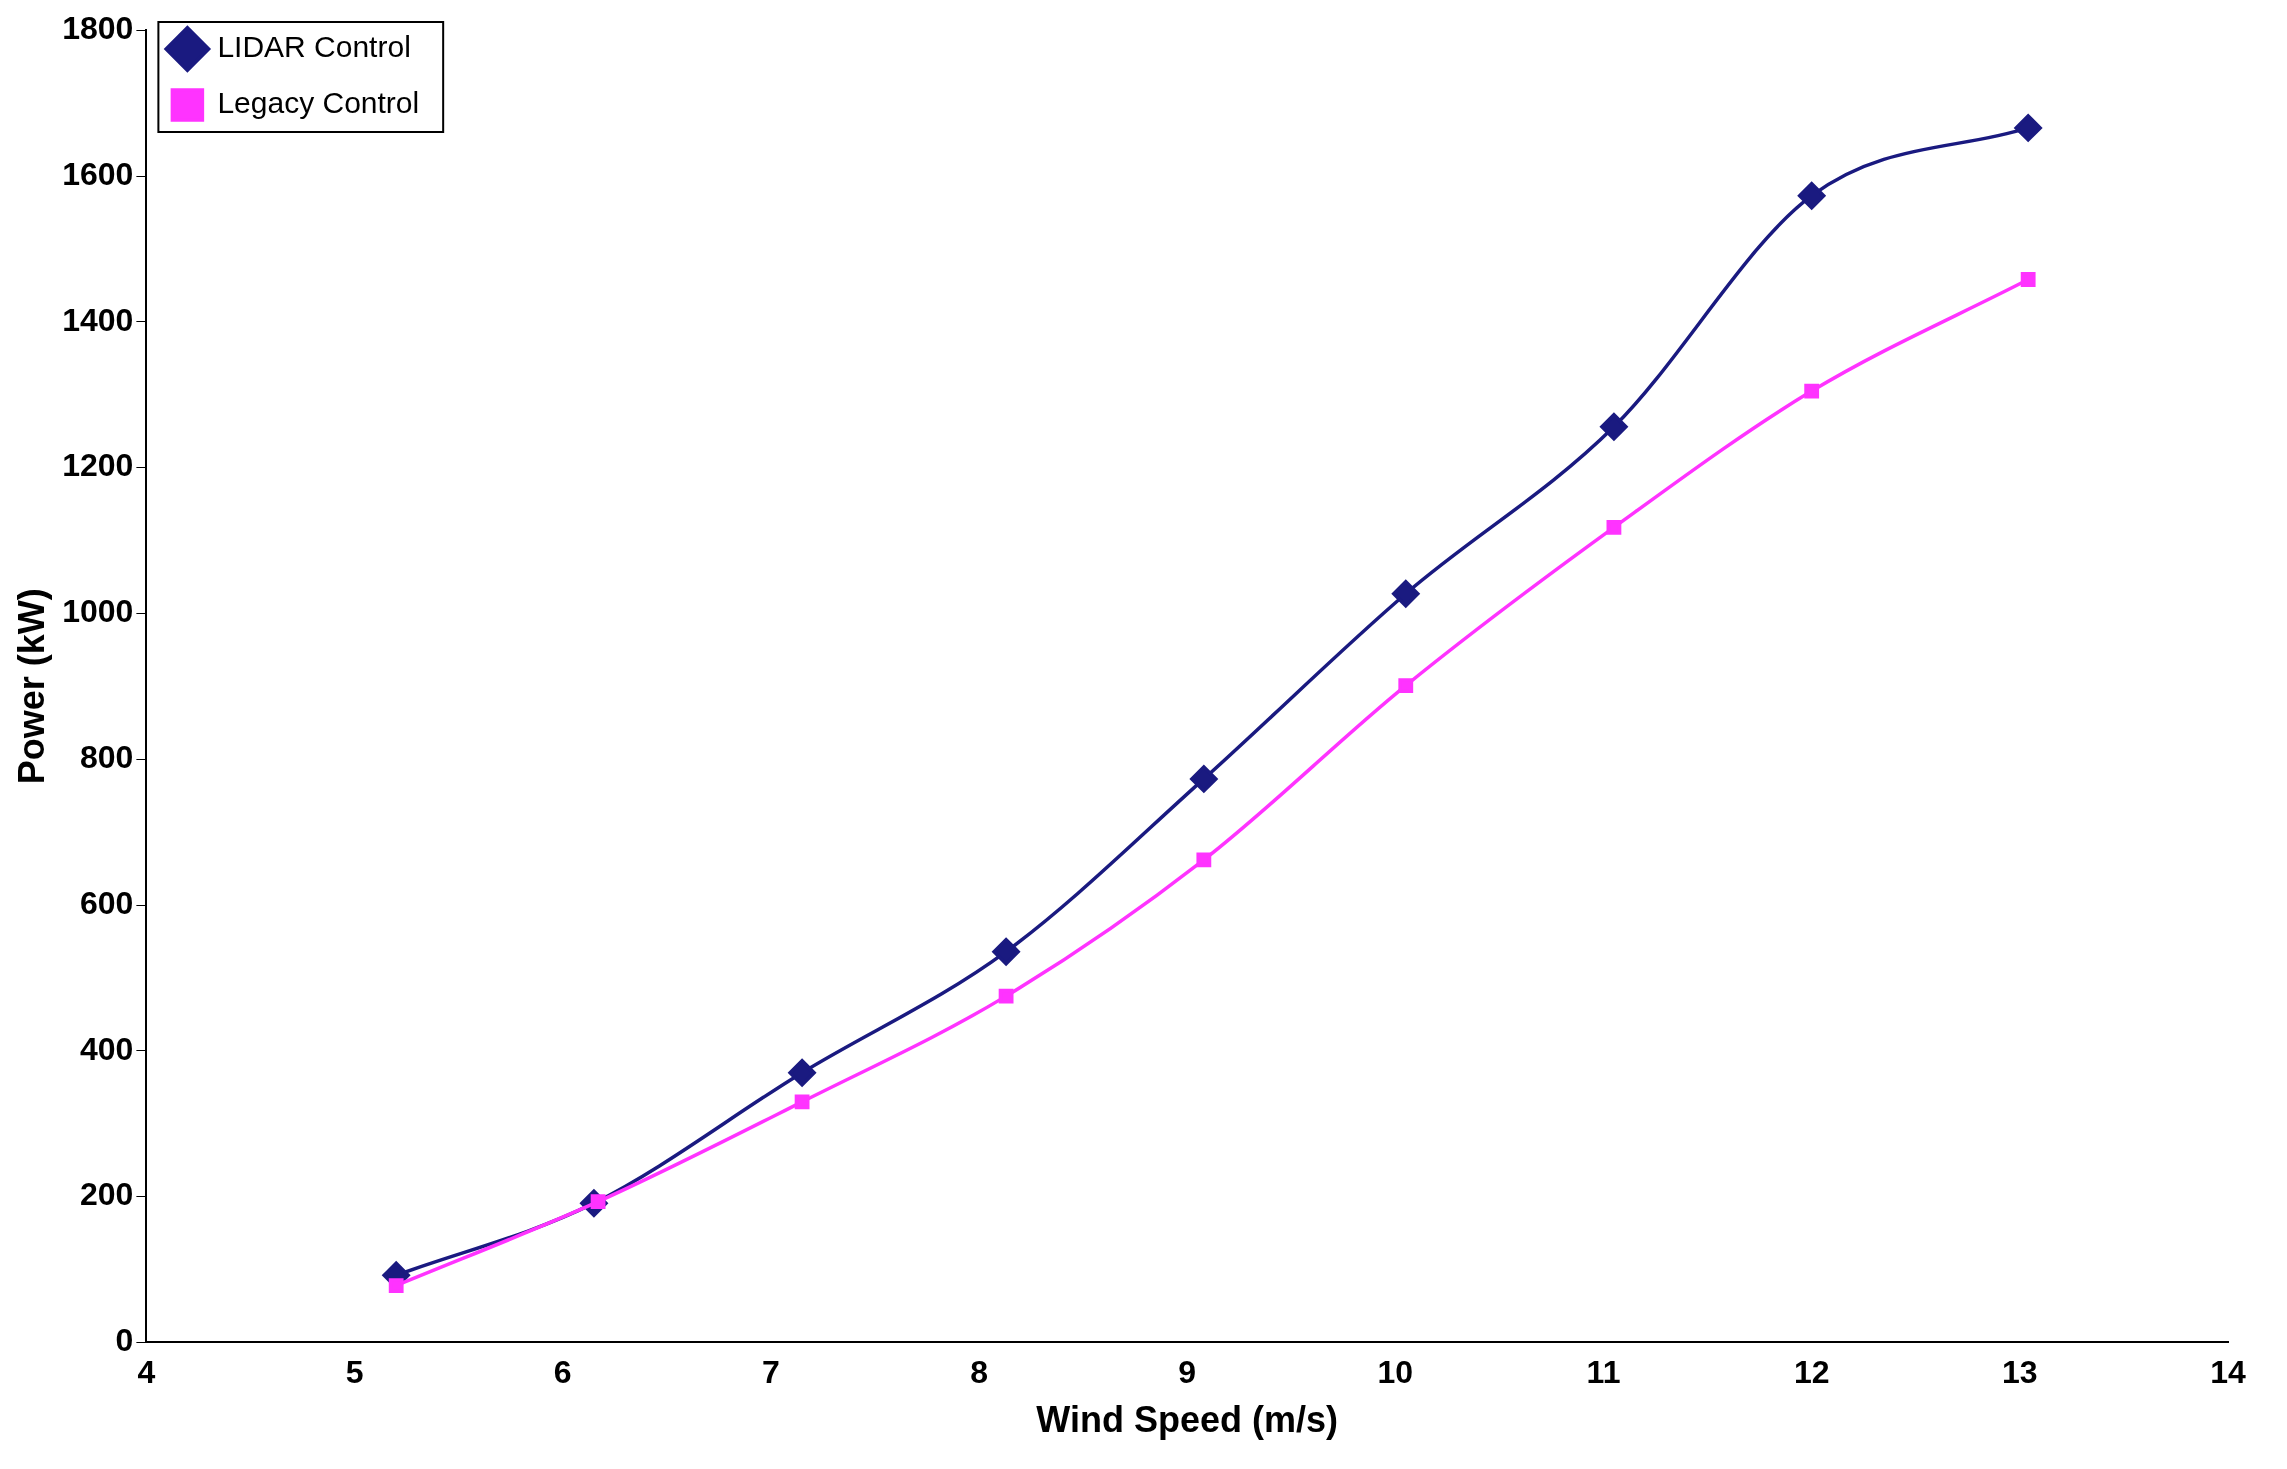  I want to click on y-tick-label: 600, so click(107, 902).